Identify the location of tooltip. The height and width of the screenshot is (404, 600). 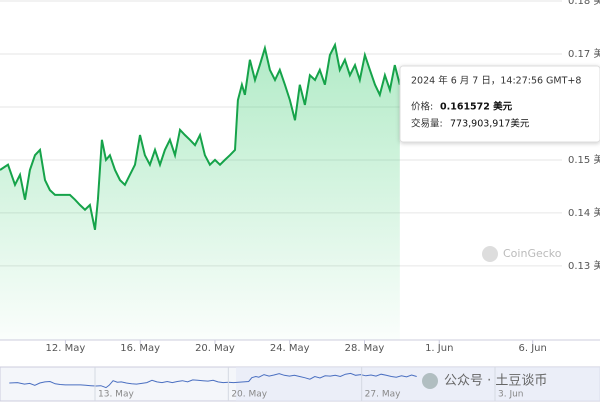
(499, 104).